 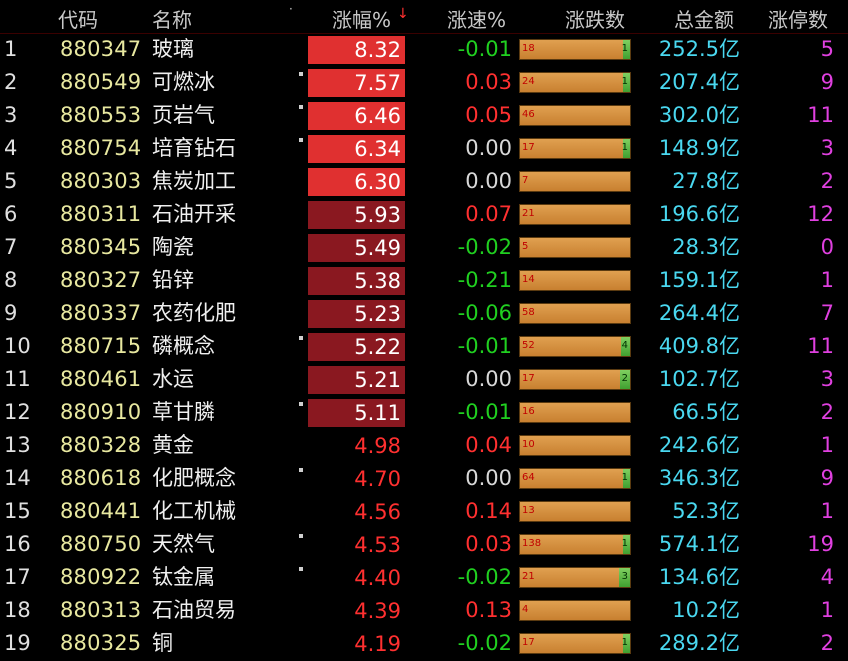 I want to click on header-name: 名称, so click(x=172, y=20).